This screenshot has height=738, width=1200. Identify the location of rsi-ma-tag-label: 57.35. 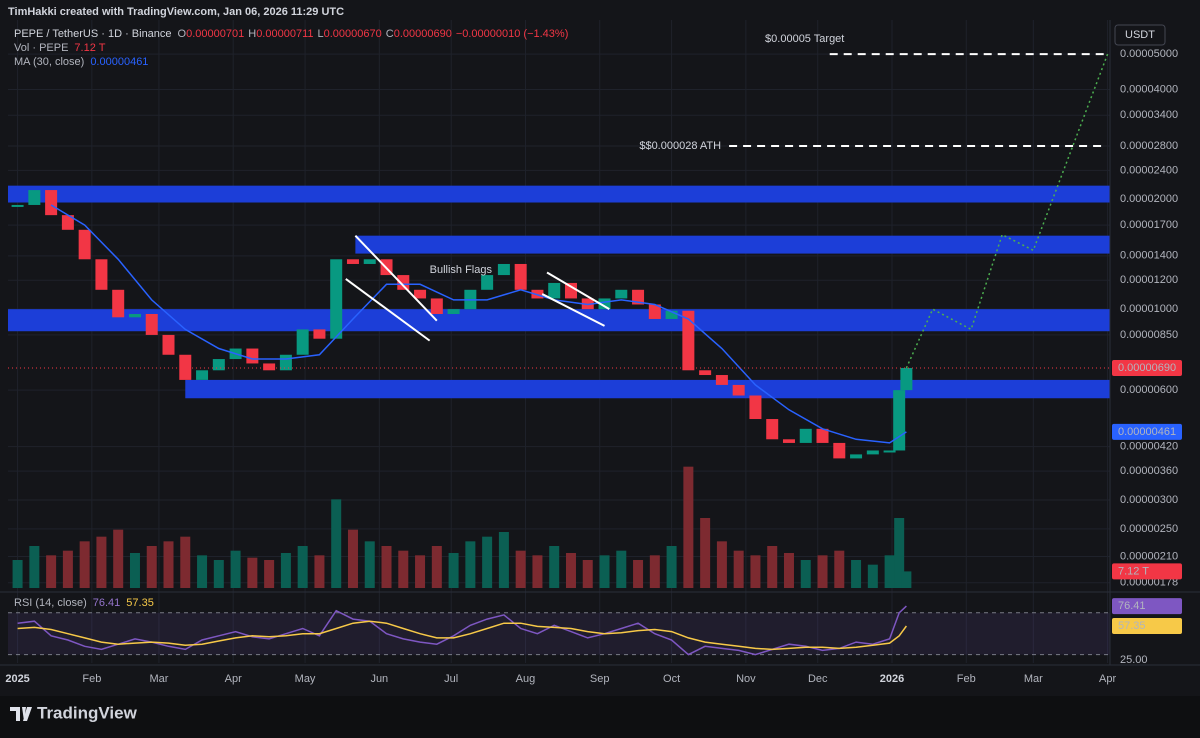
(1132, 626).